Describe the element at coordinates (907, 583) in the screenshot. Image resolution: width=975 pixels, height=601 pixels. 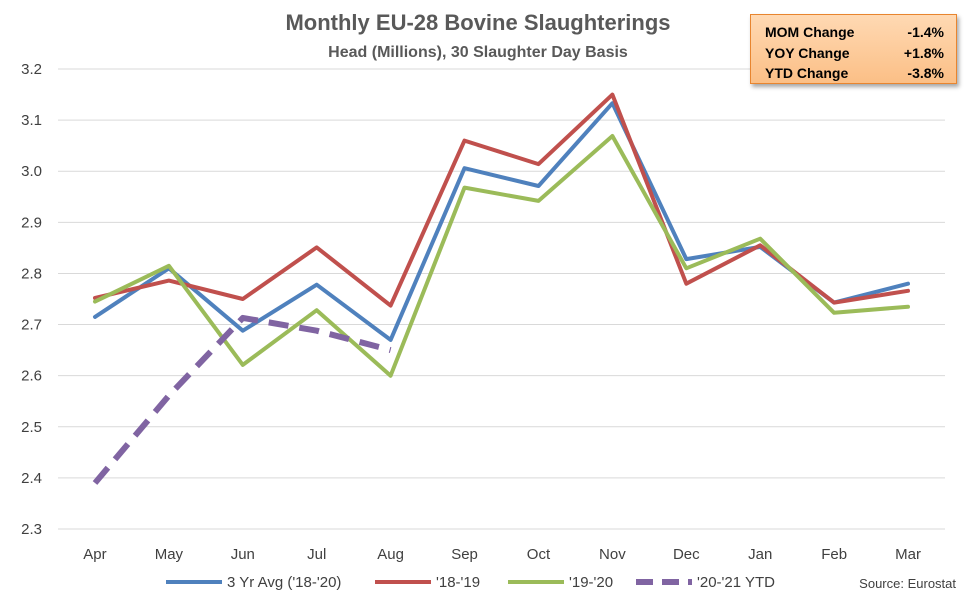
I see `source-note: Source: Eurostat` at that location.